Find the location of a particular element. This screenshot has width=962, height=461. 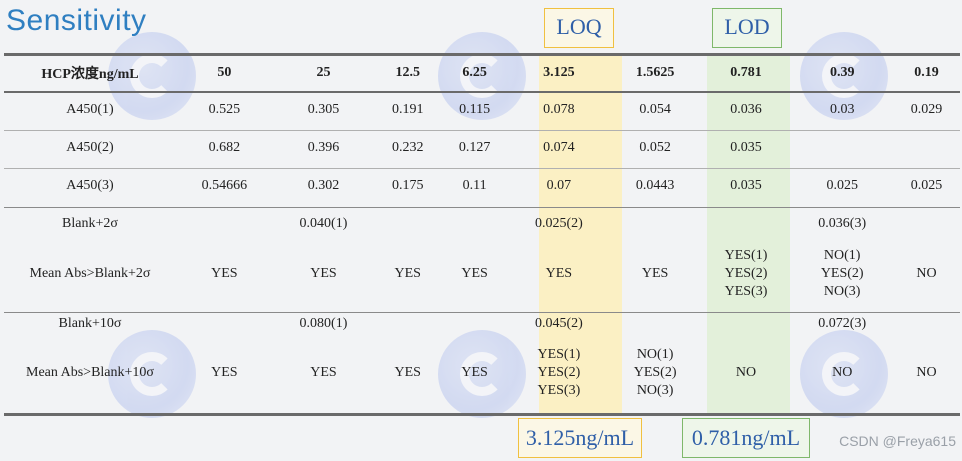

header-concentration-cell: 0.781 is located at coordinates (746, 72).